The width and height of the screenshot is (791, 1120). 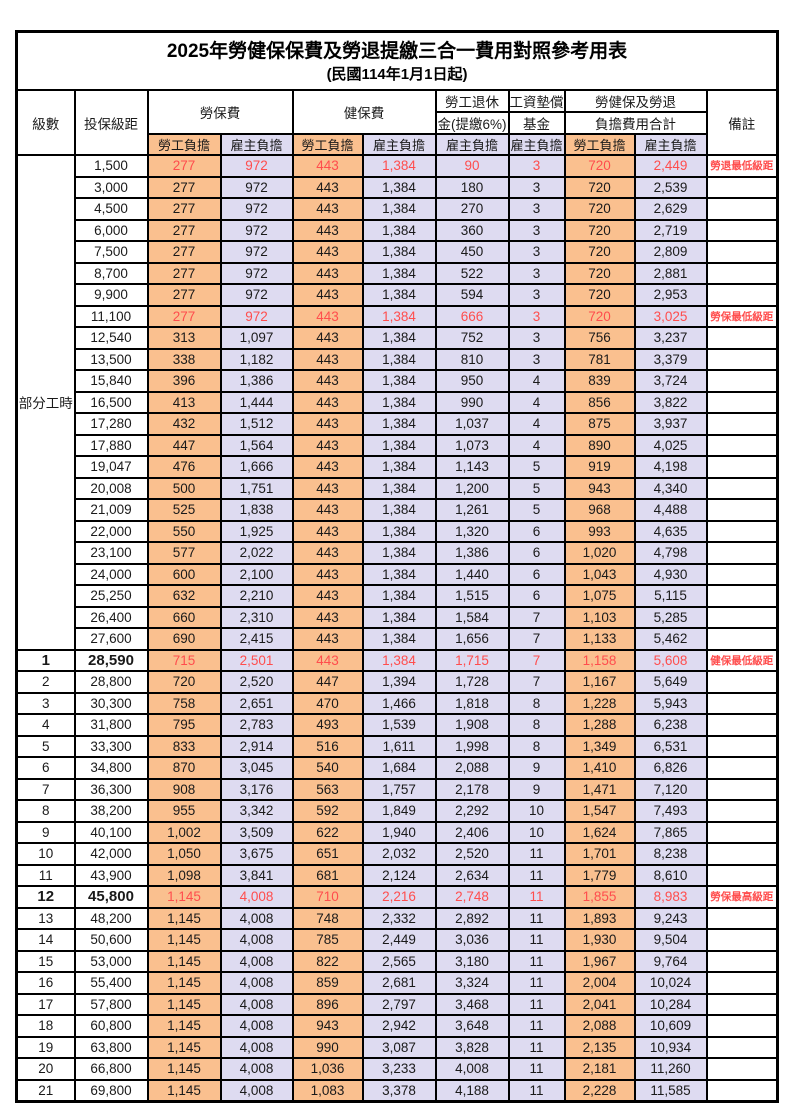 What do you see at coordinates (472, 187) in the screenshot?
I see `cell-pension-employer: 180` at bounding box center [472, 187].